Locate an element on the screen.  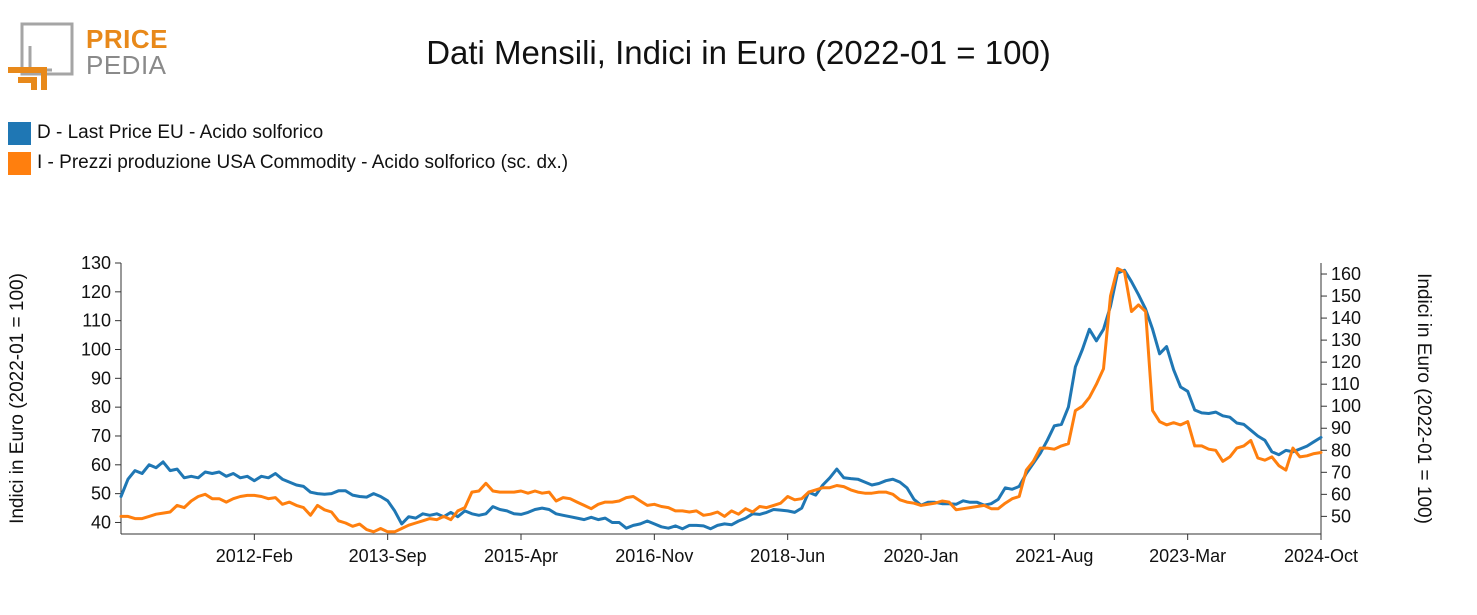
y-left-tick-label: 50 is located at coordinates (101, 494).